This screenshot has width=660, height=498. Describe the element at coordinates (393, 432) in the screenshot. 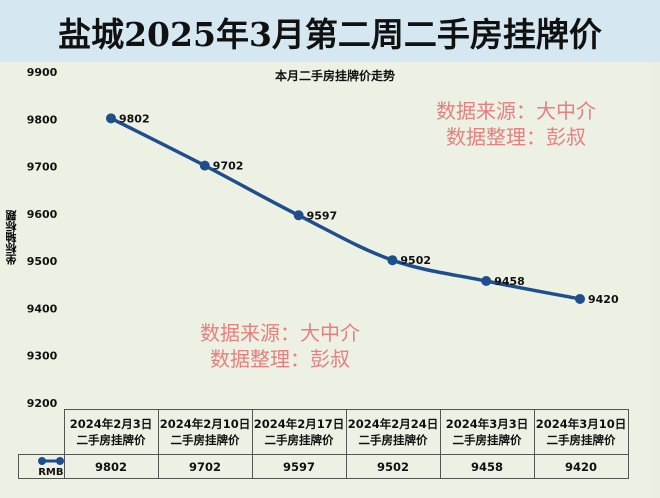

I see `column-header: 2024年2月24日二手房挂牌价` at that location.